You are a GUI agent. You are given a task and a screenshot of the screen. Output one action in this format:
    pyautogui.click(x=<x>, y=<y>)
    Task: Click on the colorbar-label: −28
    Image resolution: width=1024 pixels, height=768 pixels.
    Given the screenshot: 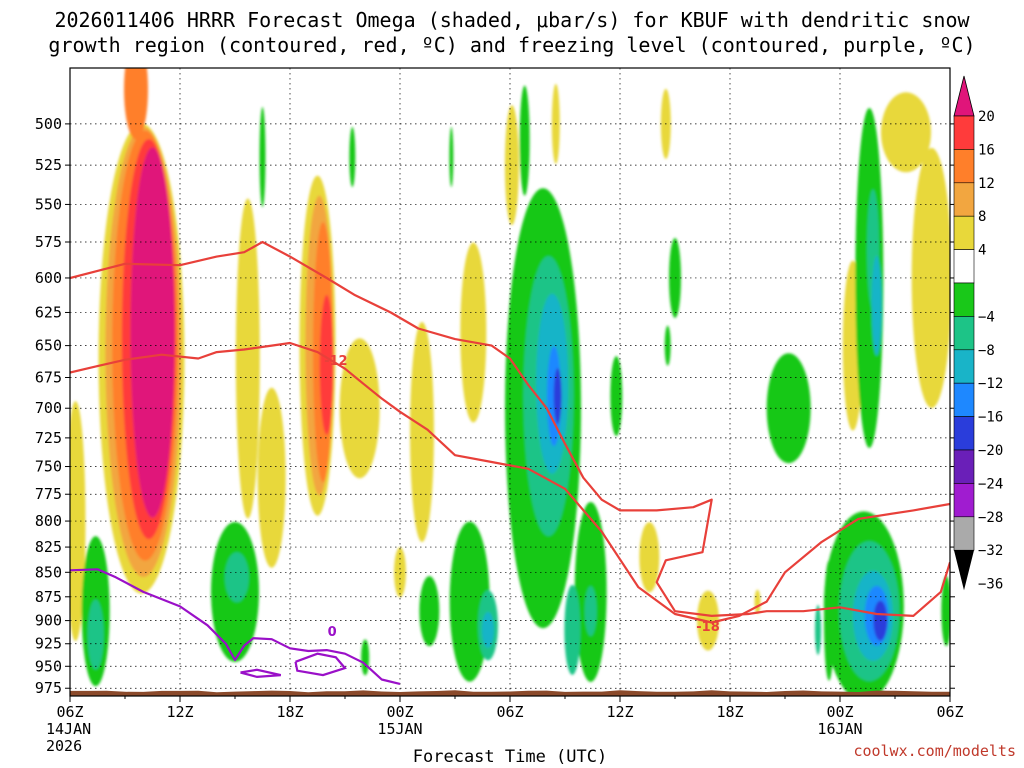 What is the action you would take?
    pyautogui.click(x=990, y=518)
    